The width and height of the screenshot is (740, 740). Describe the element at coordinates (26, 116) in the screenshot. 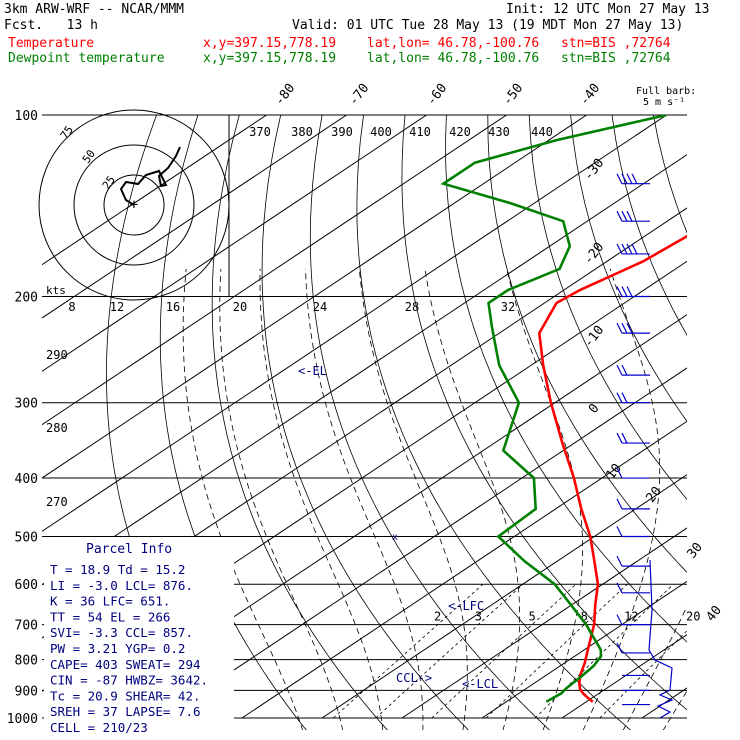

I see `pressure-tick-label: 100` at that location.